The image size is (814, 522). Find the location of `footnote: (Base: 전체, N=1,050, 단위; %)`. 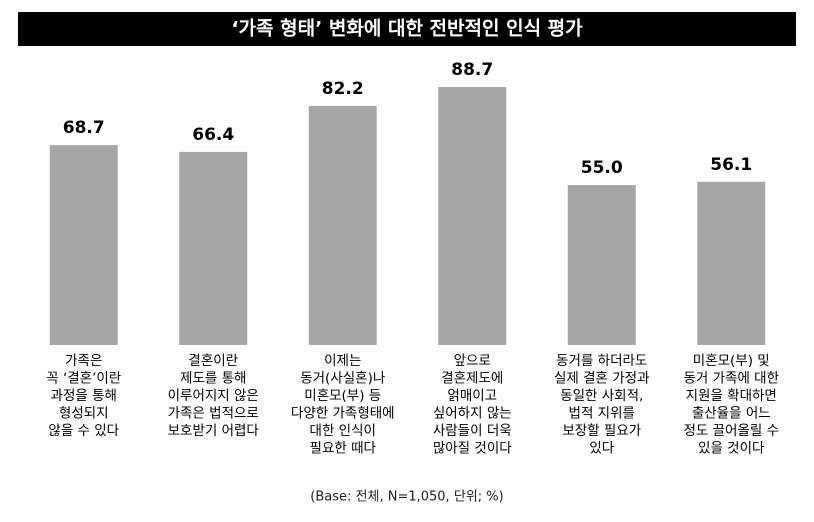

footnote: (Base: 전체, N=1,050, 단위; %) is located at coordinates (406, 497).